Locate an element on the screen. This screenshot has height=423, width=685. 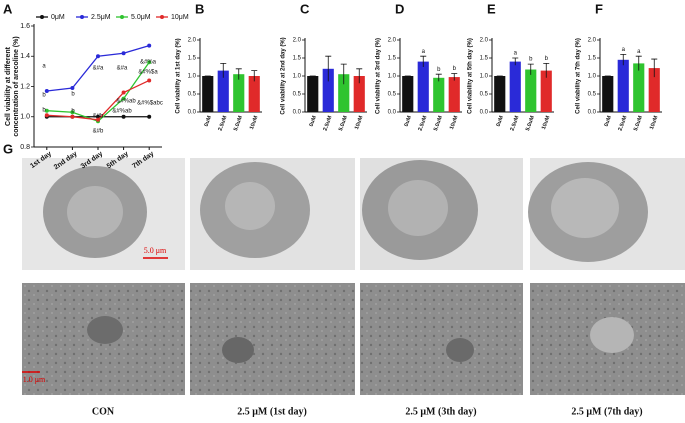
legend-label: 0μM is located at coordinates (58, 17).